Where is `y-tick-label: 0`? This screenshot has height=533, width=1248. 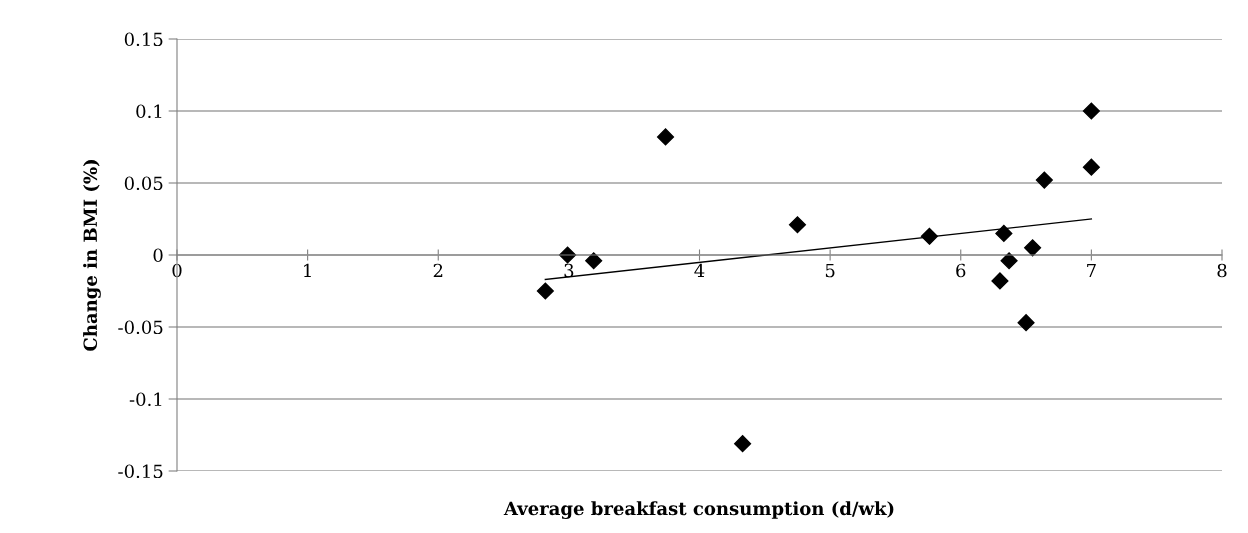
y-tick-label: 0 is located at coordinates (158, 255).